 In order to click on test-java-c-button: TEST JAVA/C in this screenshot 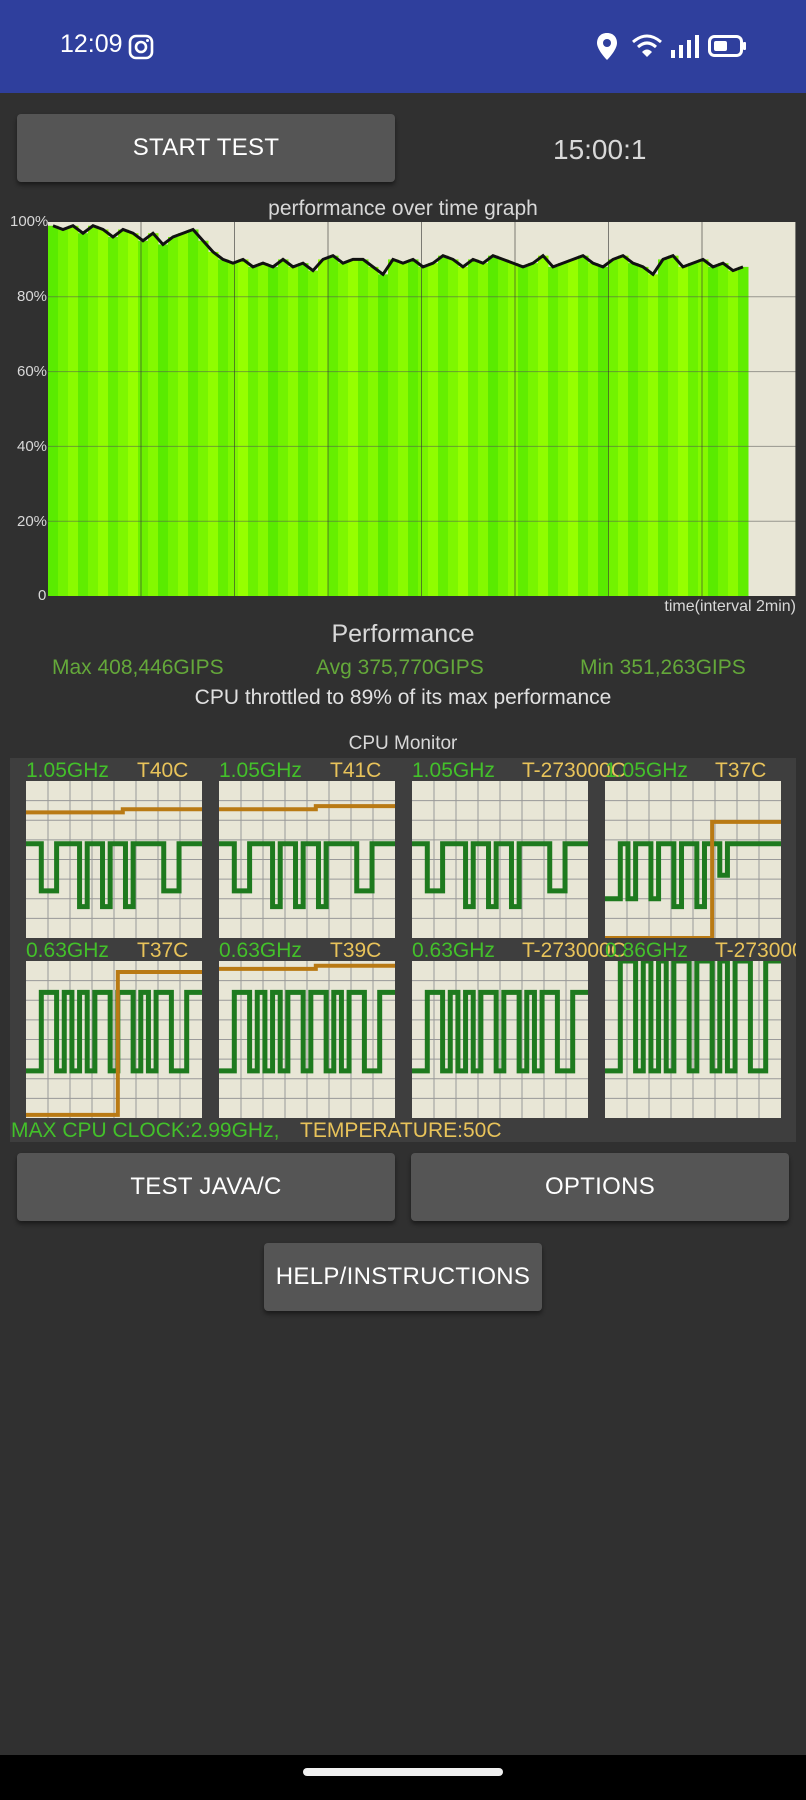, I will do `click(206, 1187)`.